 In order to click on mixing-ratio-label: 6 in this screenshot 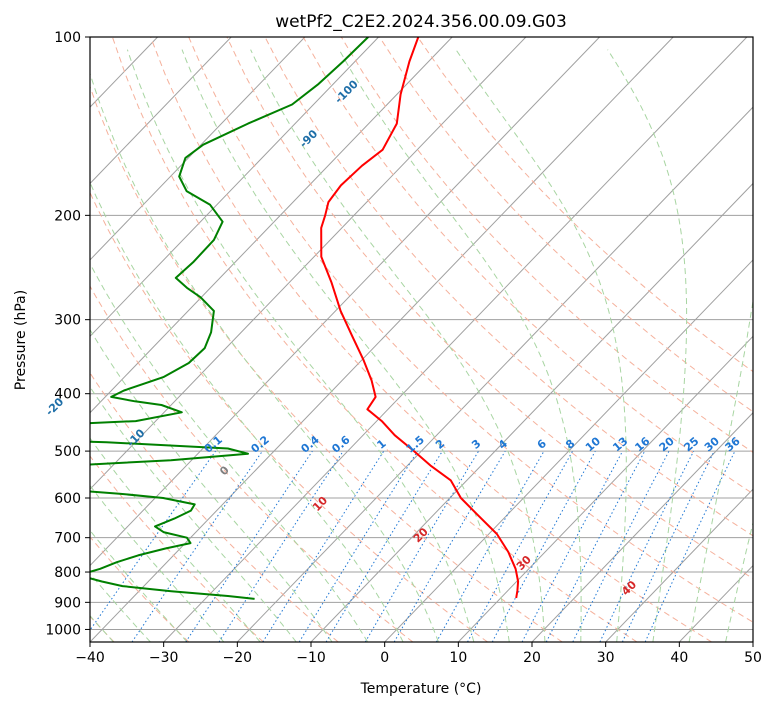, I will do `click(542, 444)`.